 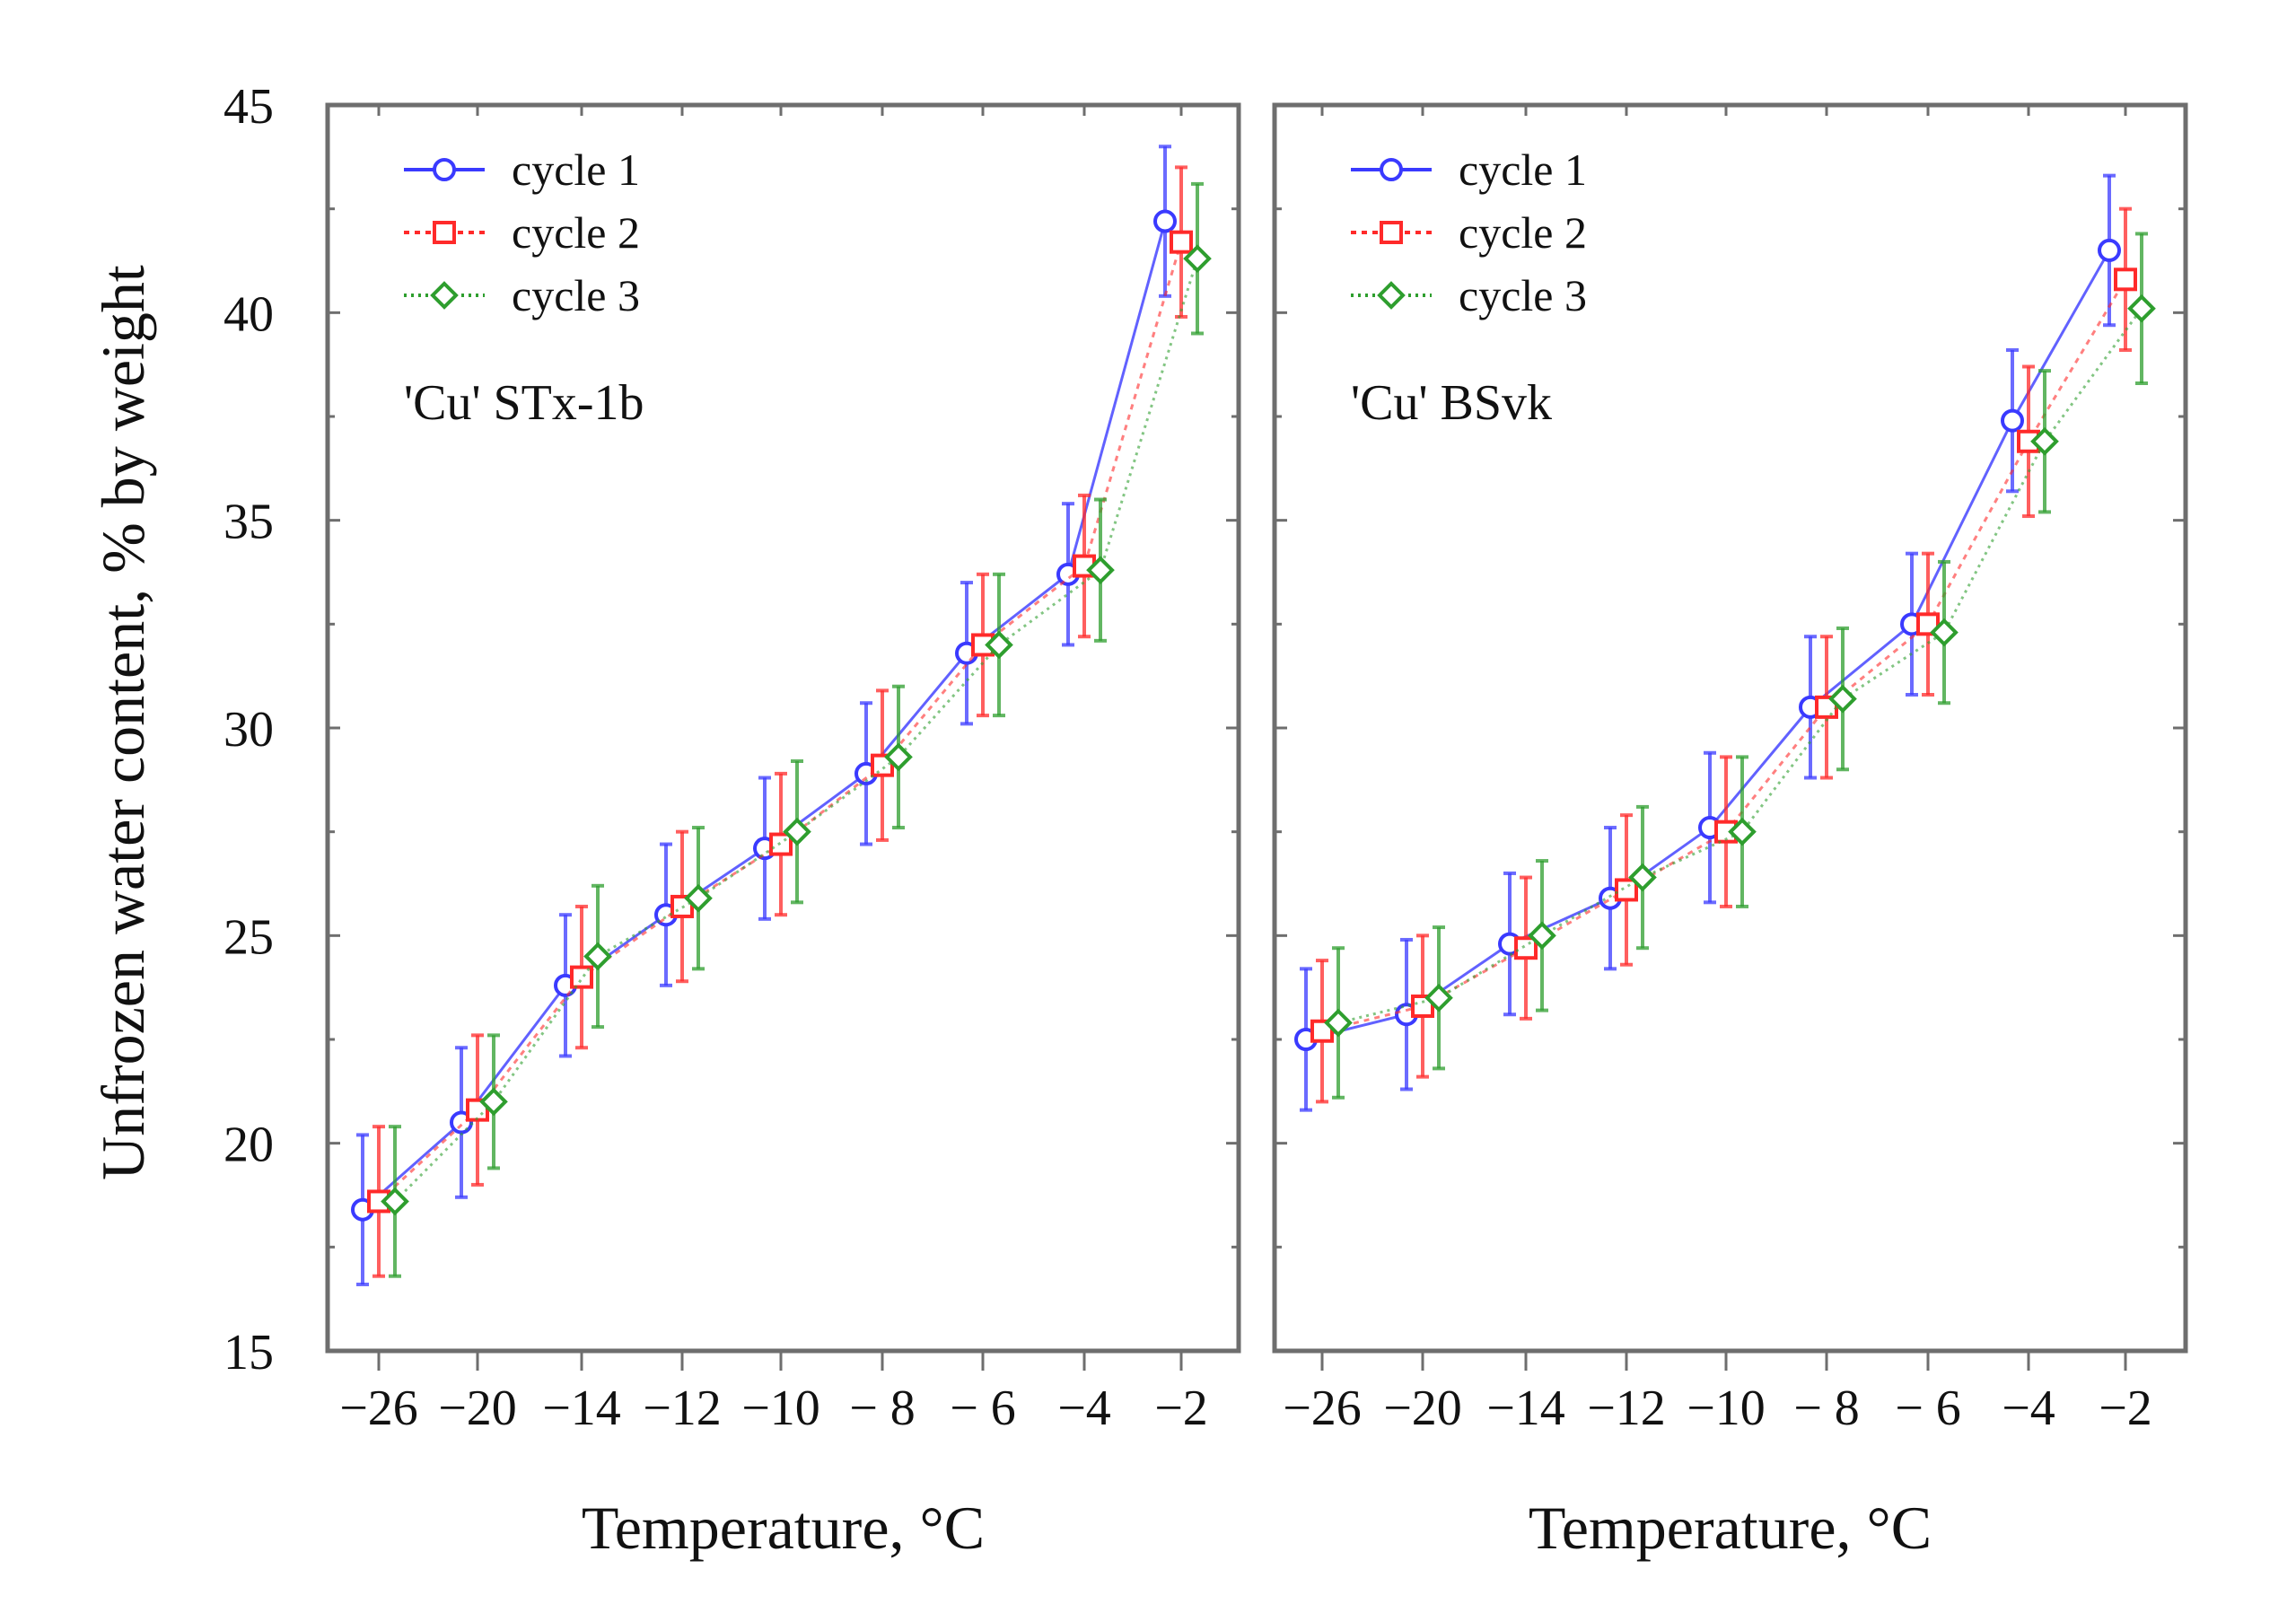 What do you see at coordinates (249, 107) in the screenshot?
I see `y-tick-label: 45` at bounding box center [249, 107].